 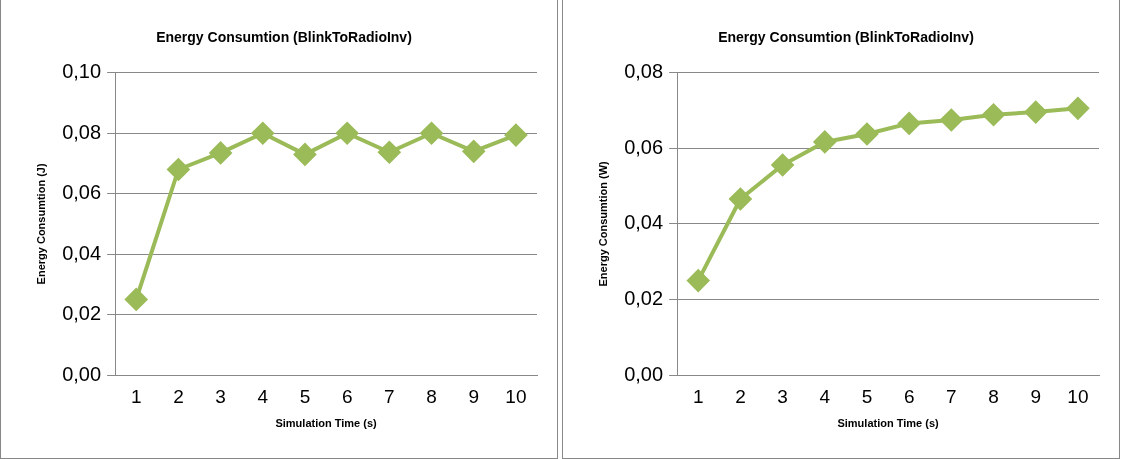 I want to click on y-axis-title: Energy Consumtion (J), so click(x=40, y=224).